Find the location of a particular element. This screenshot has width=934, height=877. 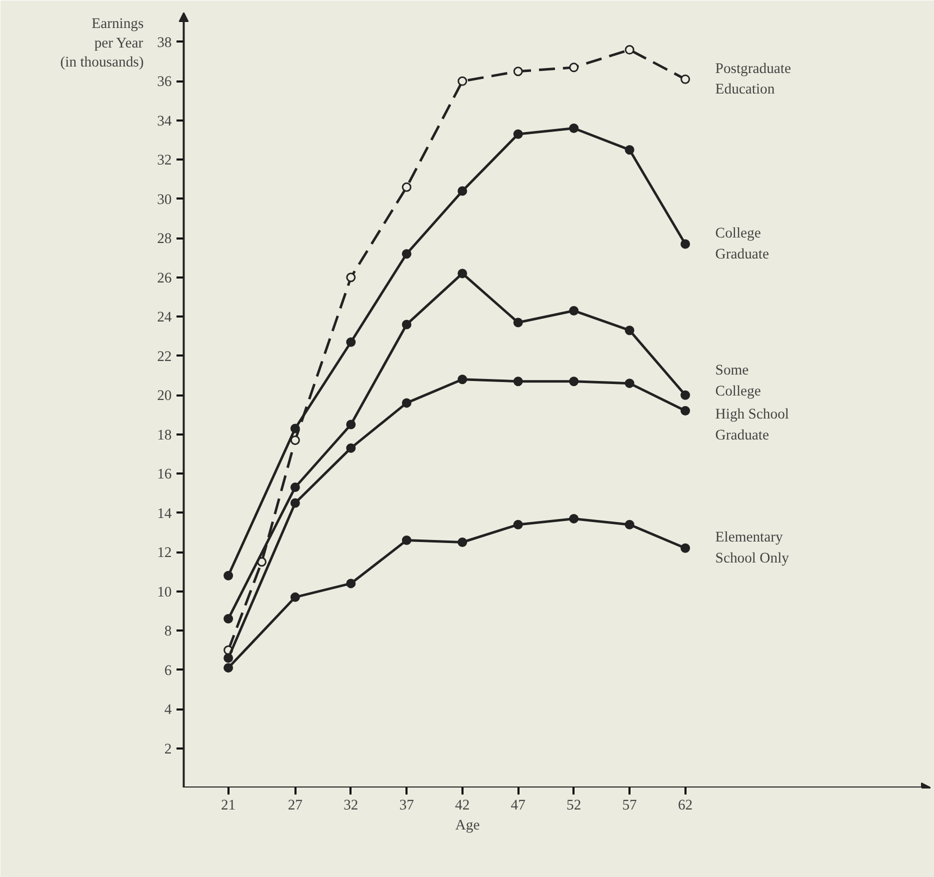

y-tick-label: 16 is located at coordinates (164, 474).